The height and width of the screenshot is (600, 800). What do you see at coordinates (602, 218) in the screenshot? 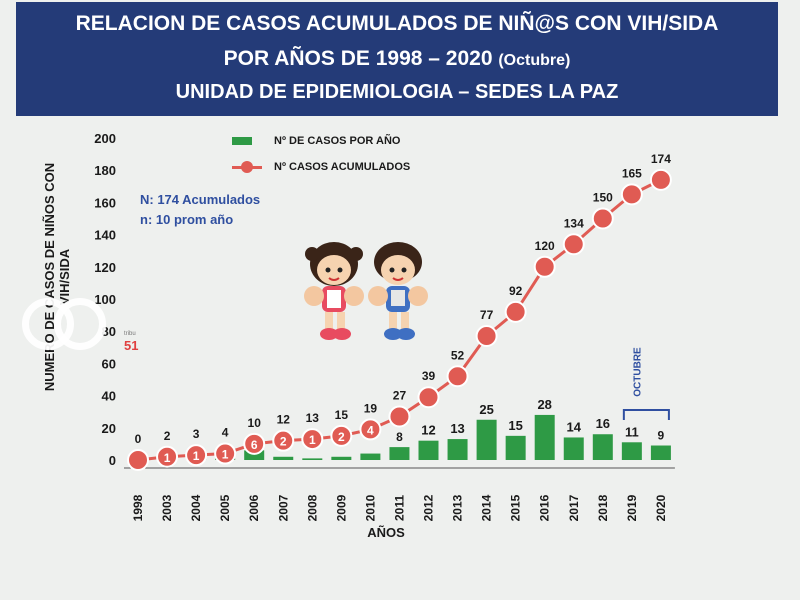
I see `cumulative-point-2018` at bounding box center [602, 218].